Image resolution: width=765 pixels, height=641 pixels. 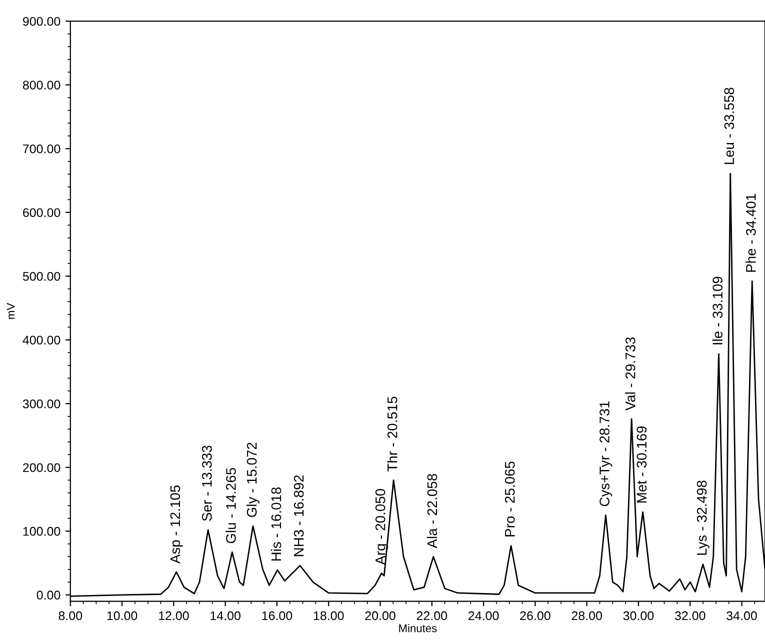 I want to click on annotation: Phe - 34.401, so click(x=751, y=233).